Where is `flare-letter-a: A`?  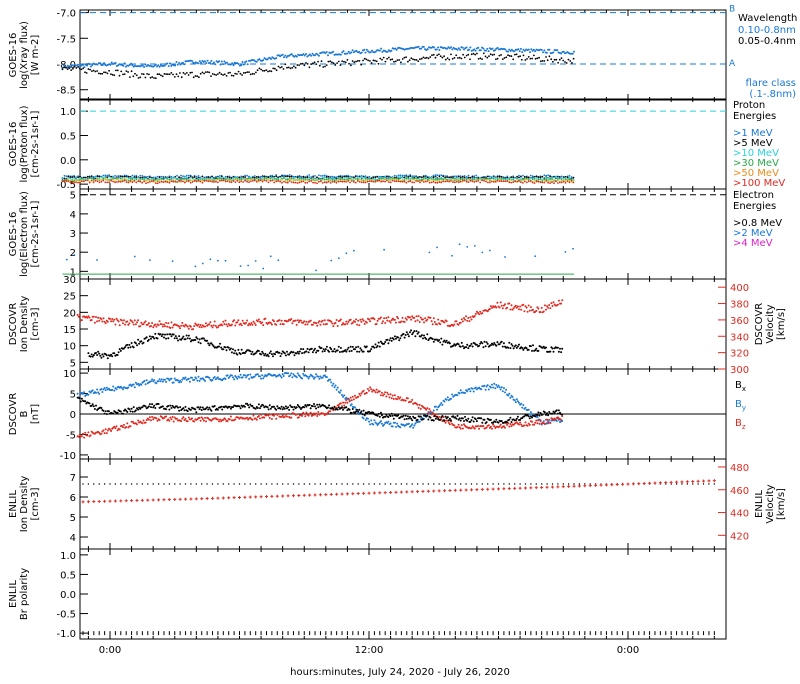
flare-letter-a: A is located at coordinates (732, 64).